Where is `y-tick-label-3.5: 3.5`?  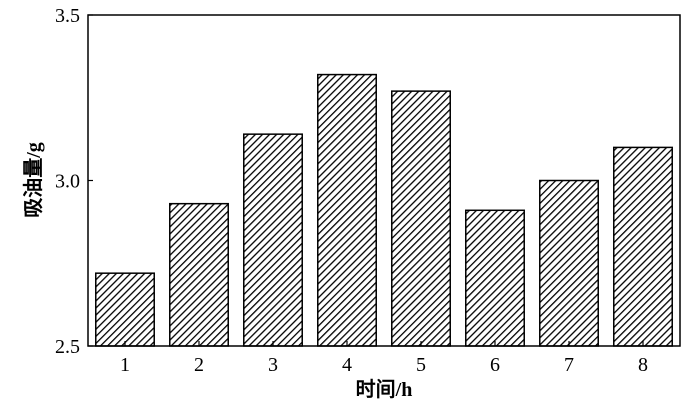
y-tick-label-3.5: 3.5 is located at coordinates (67, 16).